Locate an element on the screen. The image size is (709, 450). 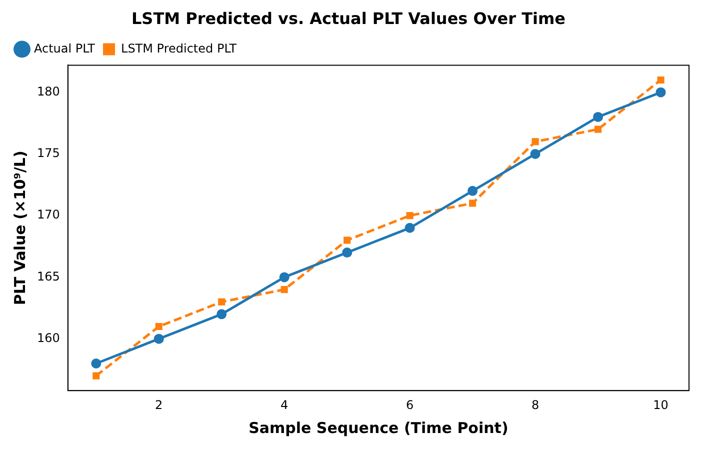
y-axis-title: PLT Value (×10⁹/L) is located at coordinates (19, 228).